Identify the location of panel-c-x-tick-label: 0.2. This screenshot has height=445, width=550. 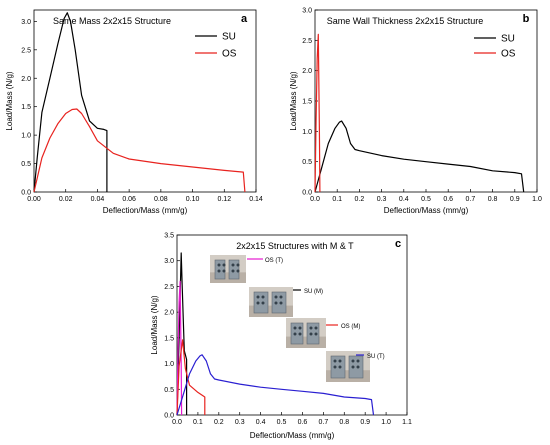
(219, 422).